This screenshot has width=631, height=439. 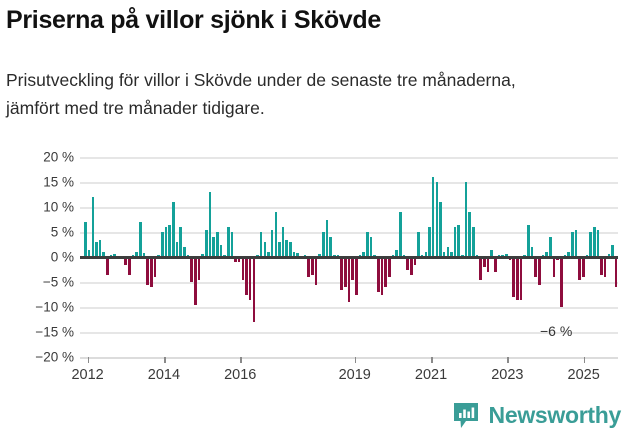 What do you see at coordinates (37, 255) in the screenshot?
I see `y-axis-labels: 20 % 15 % 10 % 5 % 0 % −5 % −10 % −15 % −20 %` at bounding box center [37, 255].